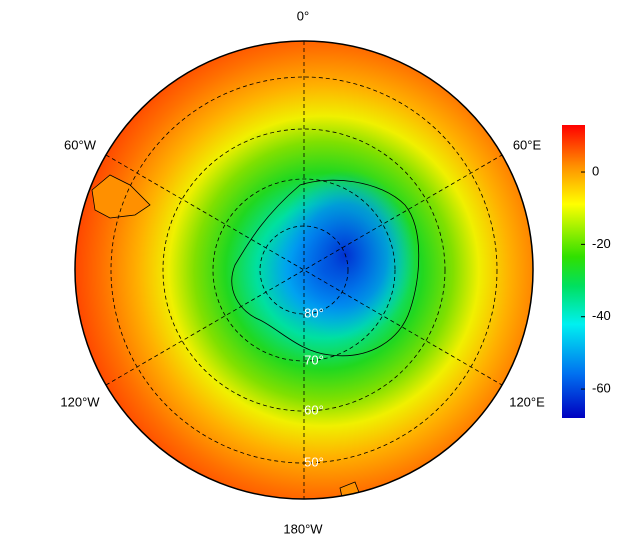  I want to click on lon-label: 60°W, so click(80, 144).